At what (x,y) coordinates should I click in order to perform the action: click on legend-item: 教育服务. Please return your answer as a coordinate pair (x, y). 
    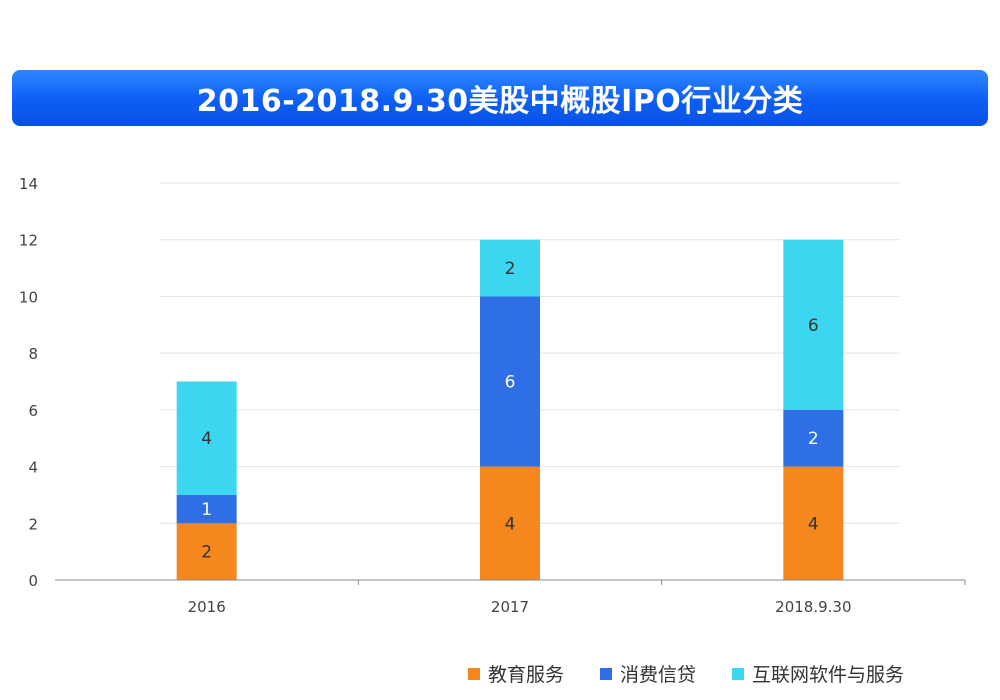
    Looking at the image, I should click on (516, 673).